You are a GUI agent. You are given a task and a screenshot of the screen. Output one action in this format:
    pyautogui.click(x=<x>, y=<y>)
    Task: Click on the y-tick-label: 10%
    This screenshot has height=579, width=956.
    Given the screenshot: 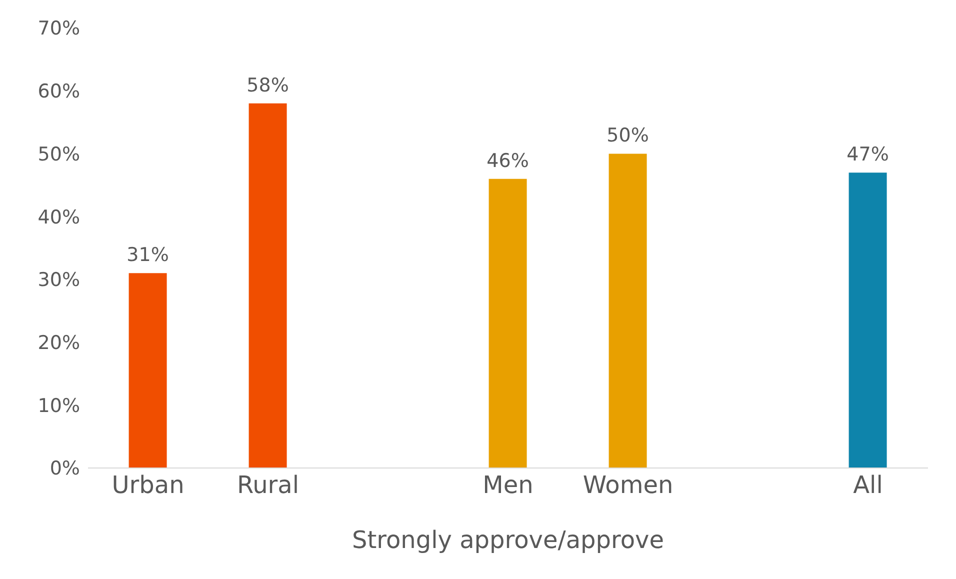 What is the action you would take?
    pyautogui.click(x=59, y=405)
    